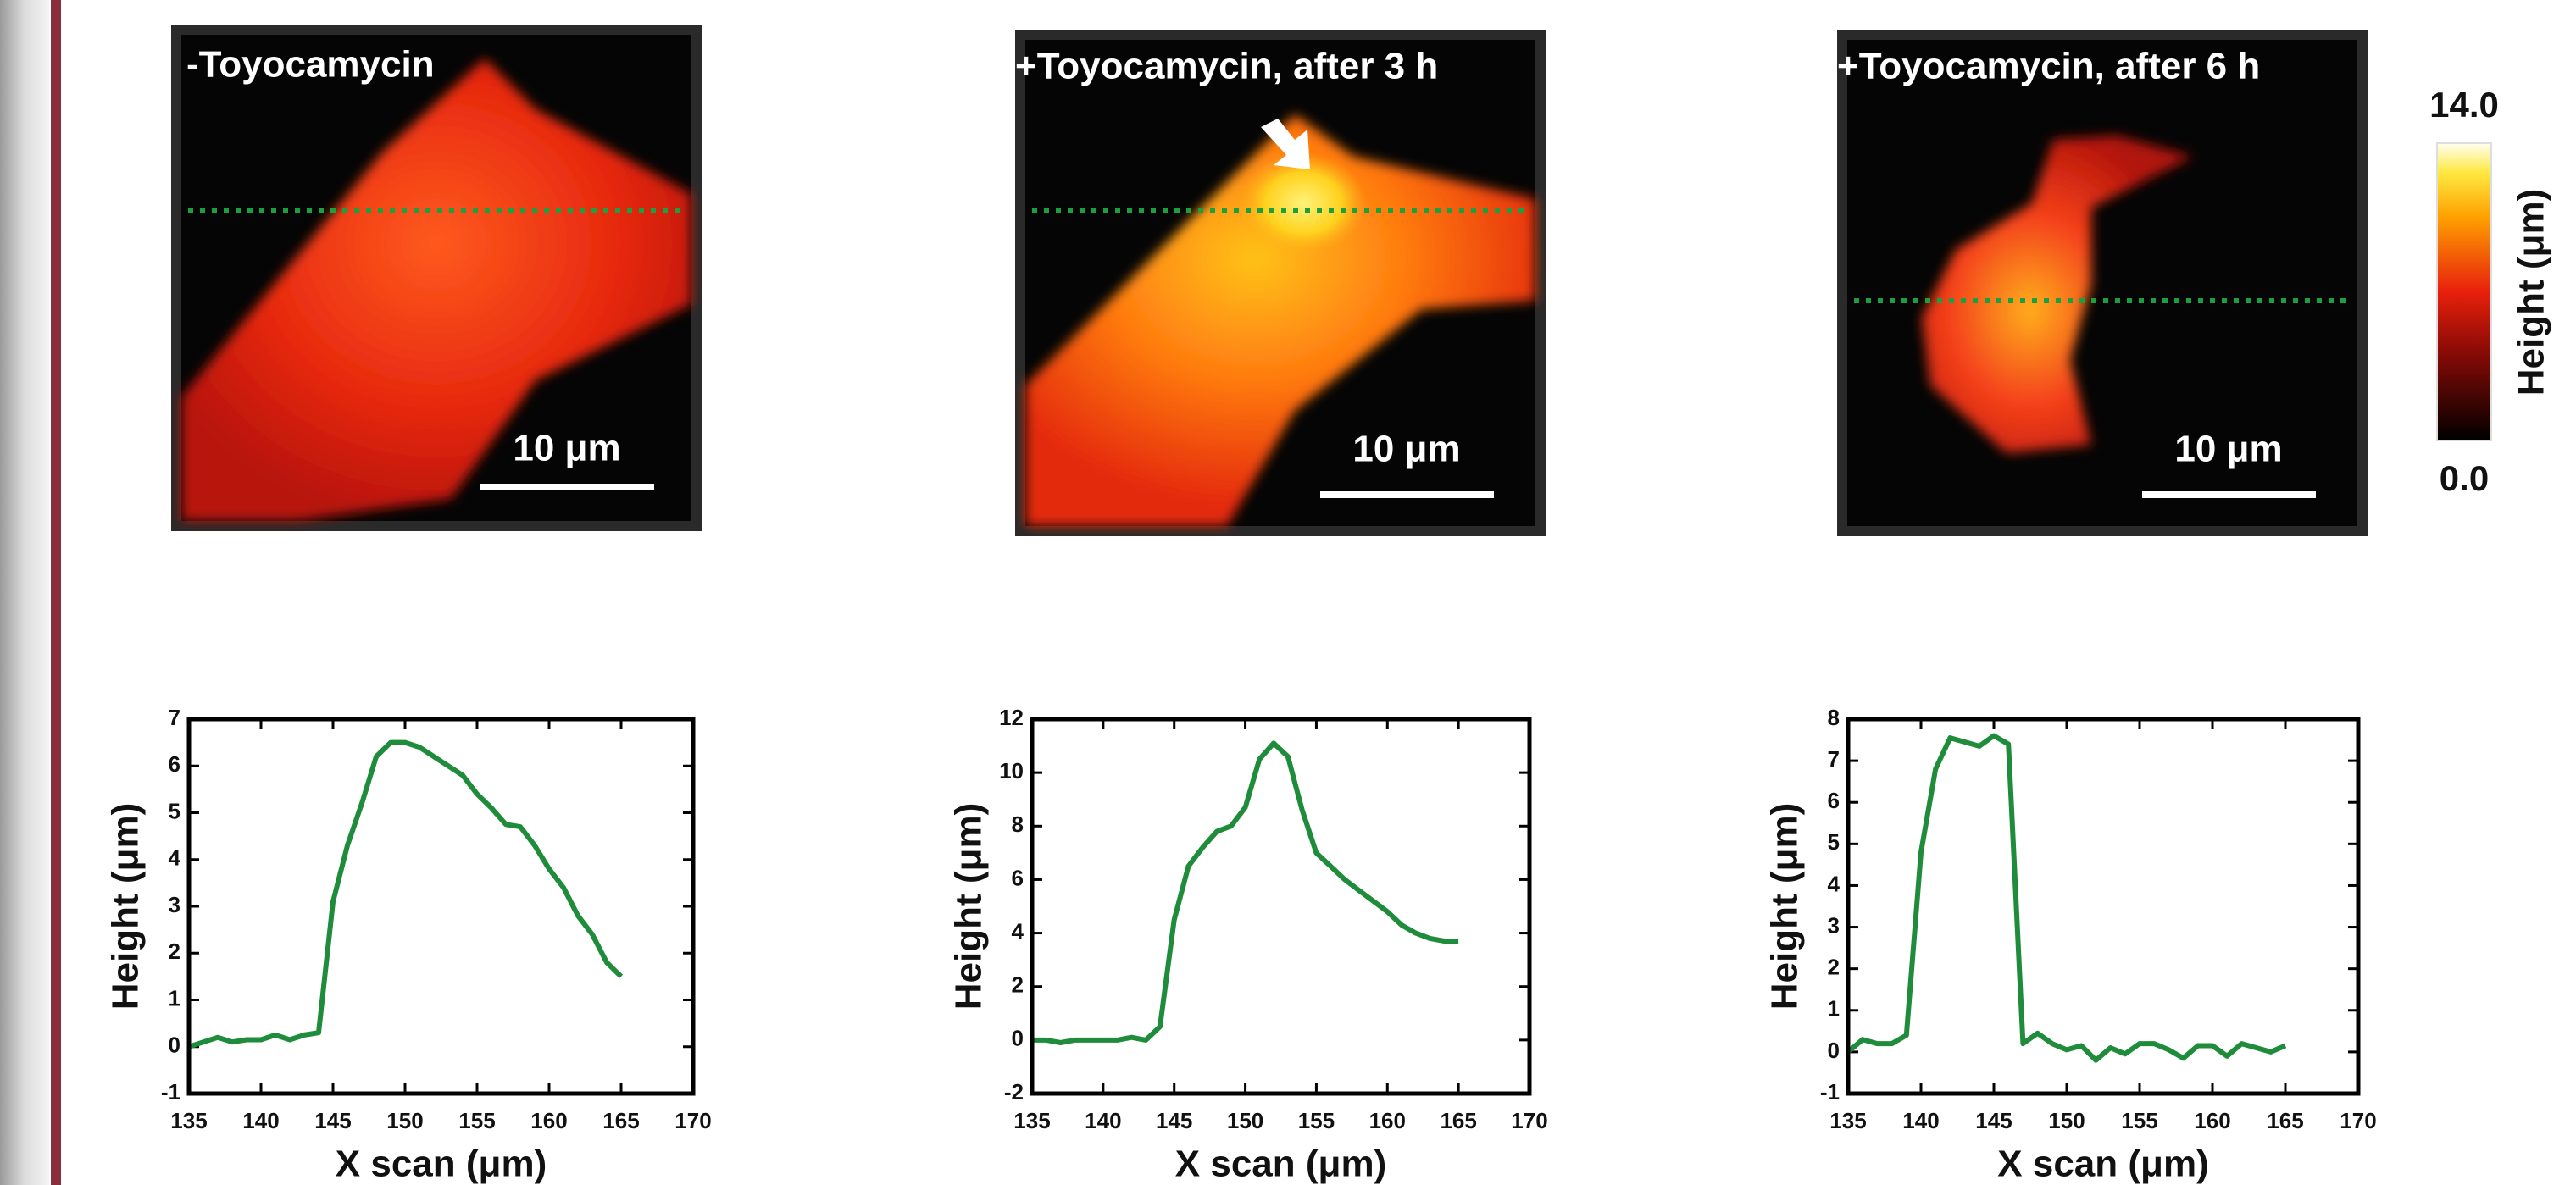  What do you see at coordinates (310, 65) in the screenshot?
I see `panel-label: -Toyocamycin` at bounding box center [310, 65].